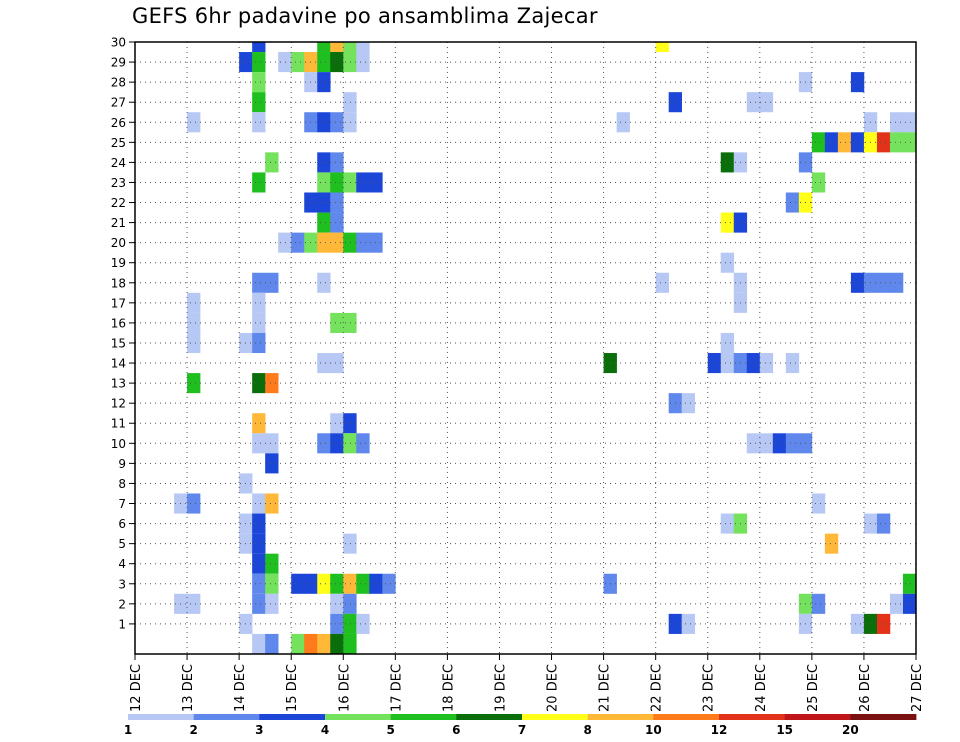  What do you see at coordinates (188, 688) in the screenshot?
I see `x-tick-label: 13 DEC` at bounding box center [188, 688].